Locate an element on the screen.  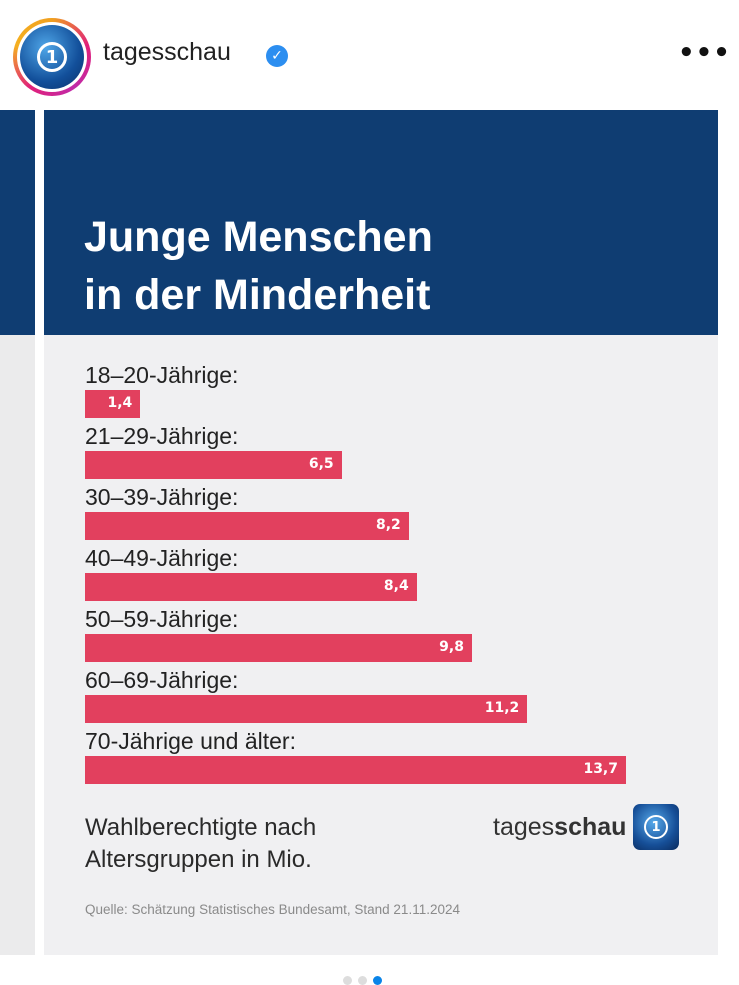
graphic-title-line2: in der Minderheit is located at coordinates (257, 295).